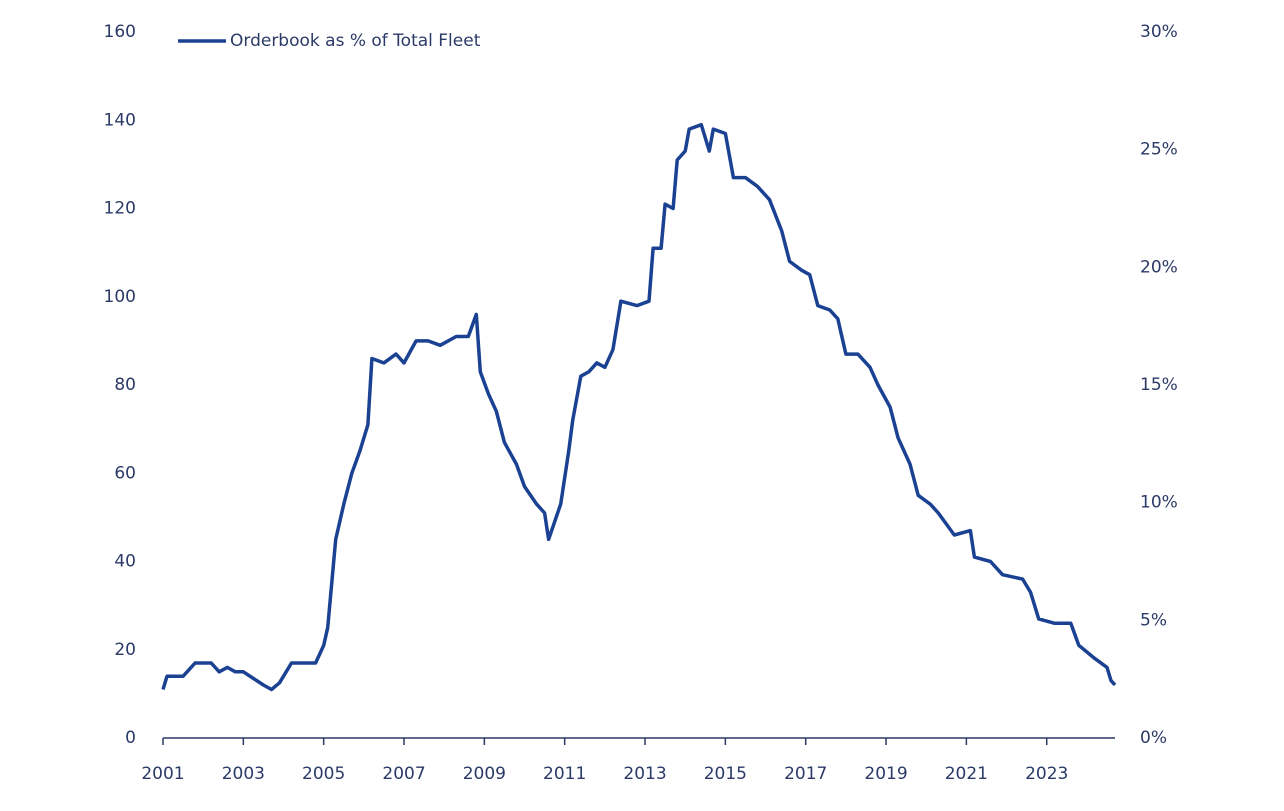  Describe the element at coordinates (484, 774) in the screenshot. I see `x-tick-label: 2009` at that location.